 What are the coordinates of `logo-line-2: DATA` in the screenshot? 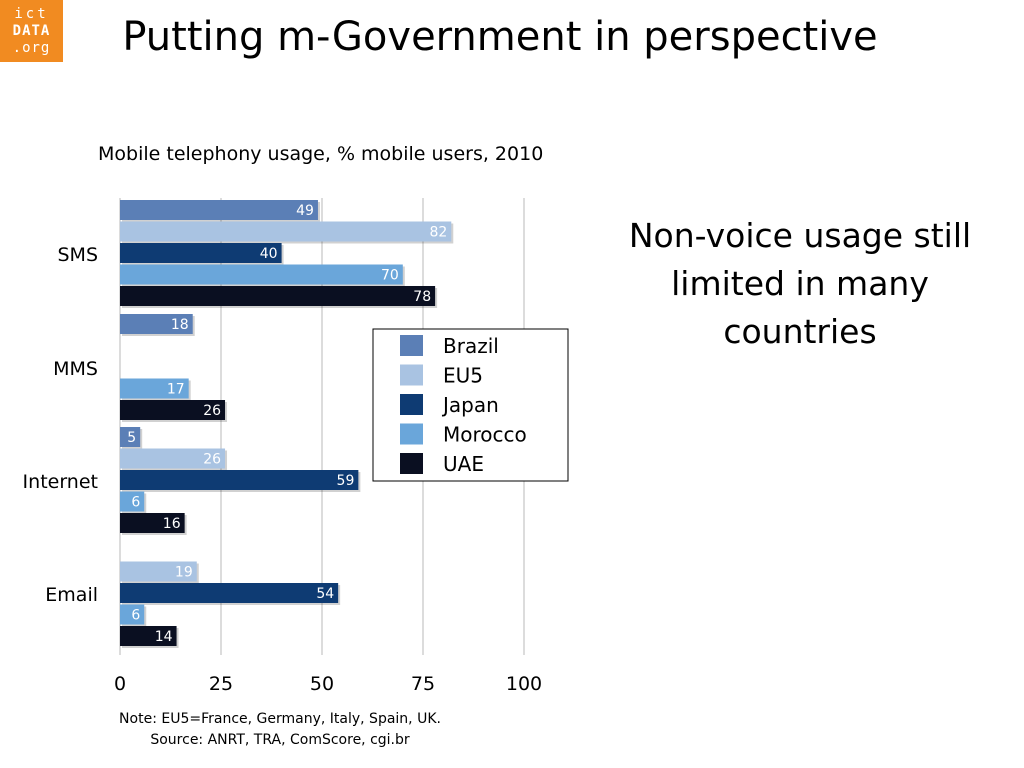 It's located at (31, 30).